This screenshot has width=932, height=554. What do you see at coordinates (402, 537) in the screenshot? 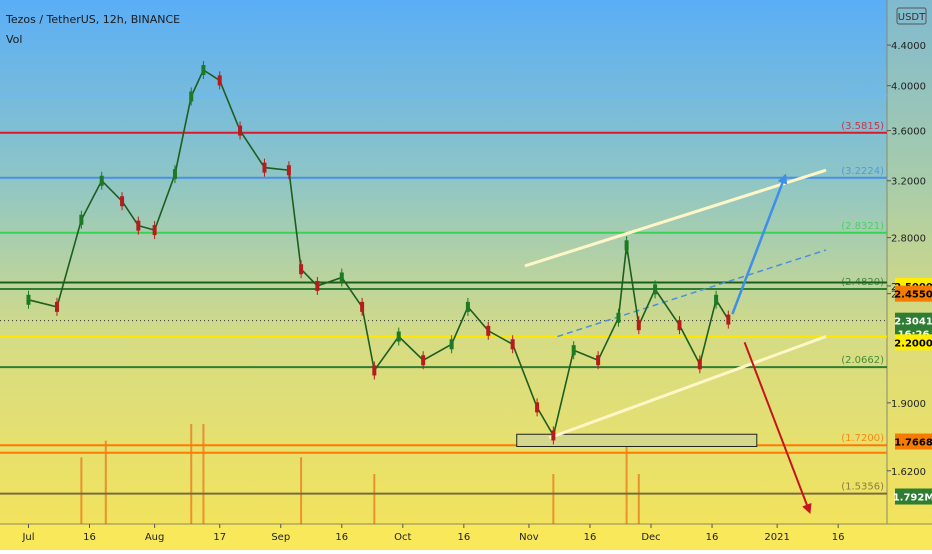
I see `time-tick-label-6: Oct` at bounding box center [402, 537].